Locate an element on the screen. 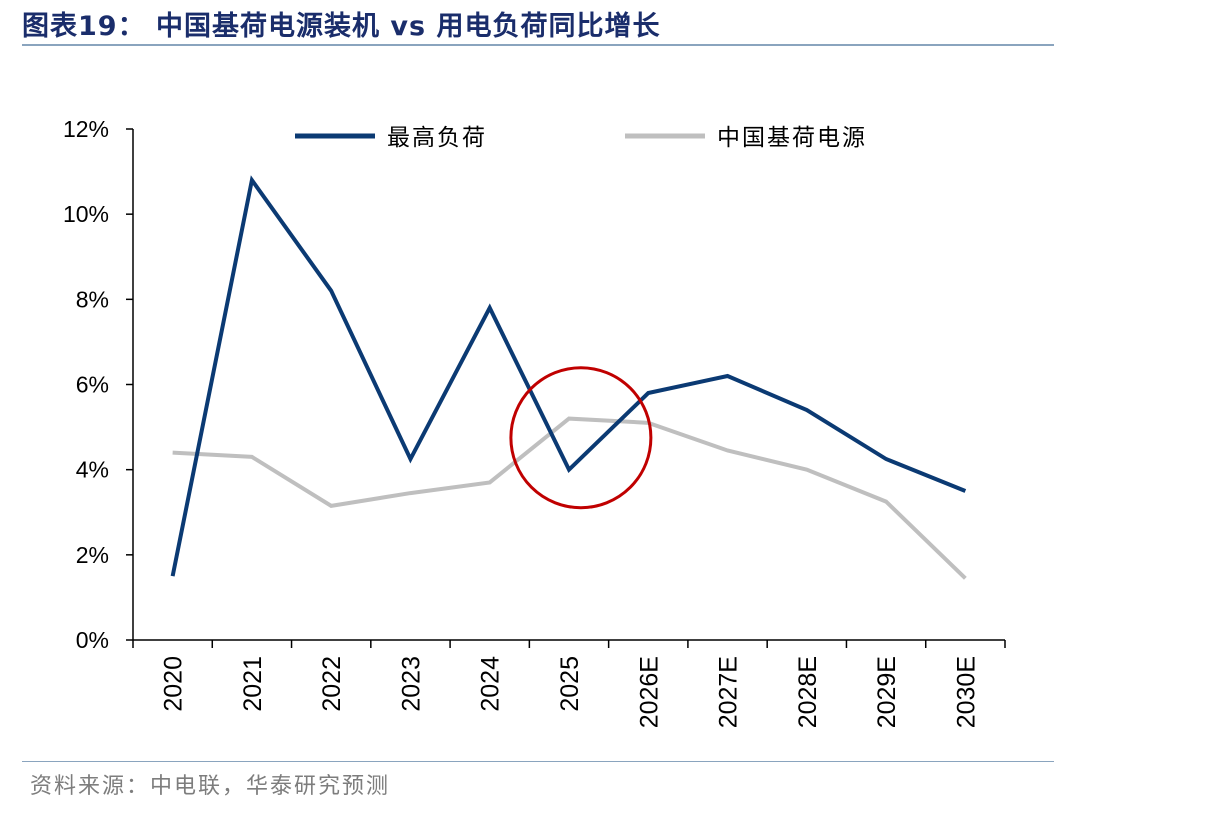  y-tick-label: 2% is located at coordinates (92, 555).